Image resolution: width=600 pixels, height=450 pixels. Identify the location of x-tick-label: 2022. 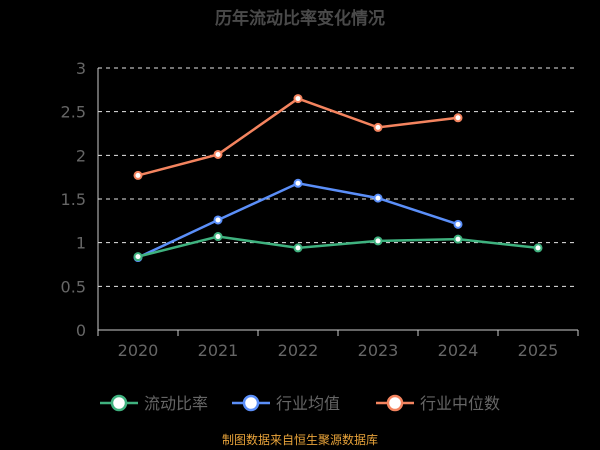
(298, 350).